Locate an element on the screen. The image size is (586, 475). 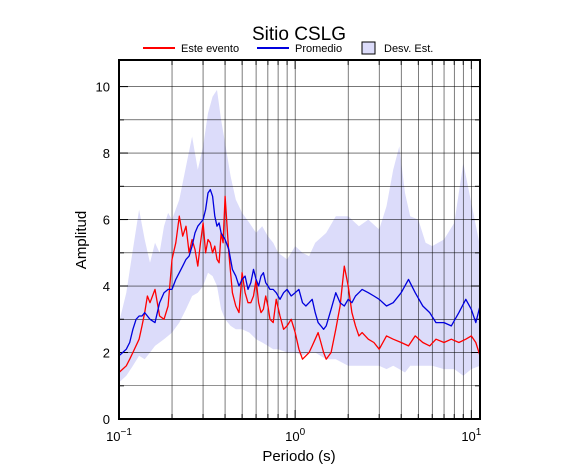
x-tick-label: 10¹ is located at coordinates (471, 435).